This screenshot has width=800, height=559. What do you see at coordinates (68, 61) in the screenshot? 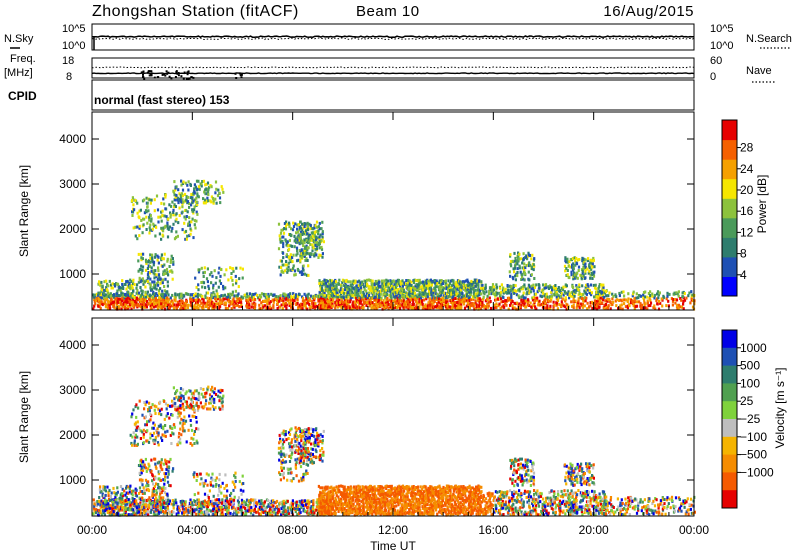
I see `freq-tick-top: 18` at bounding box center [68, 61].